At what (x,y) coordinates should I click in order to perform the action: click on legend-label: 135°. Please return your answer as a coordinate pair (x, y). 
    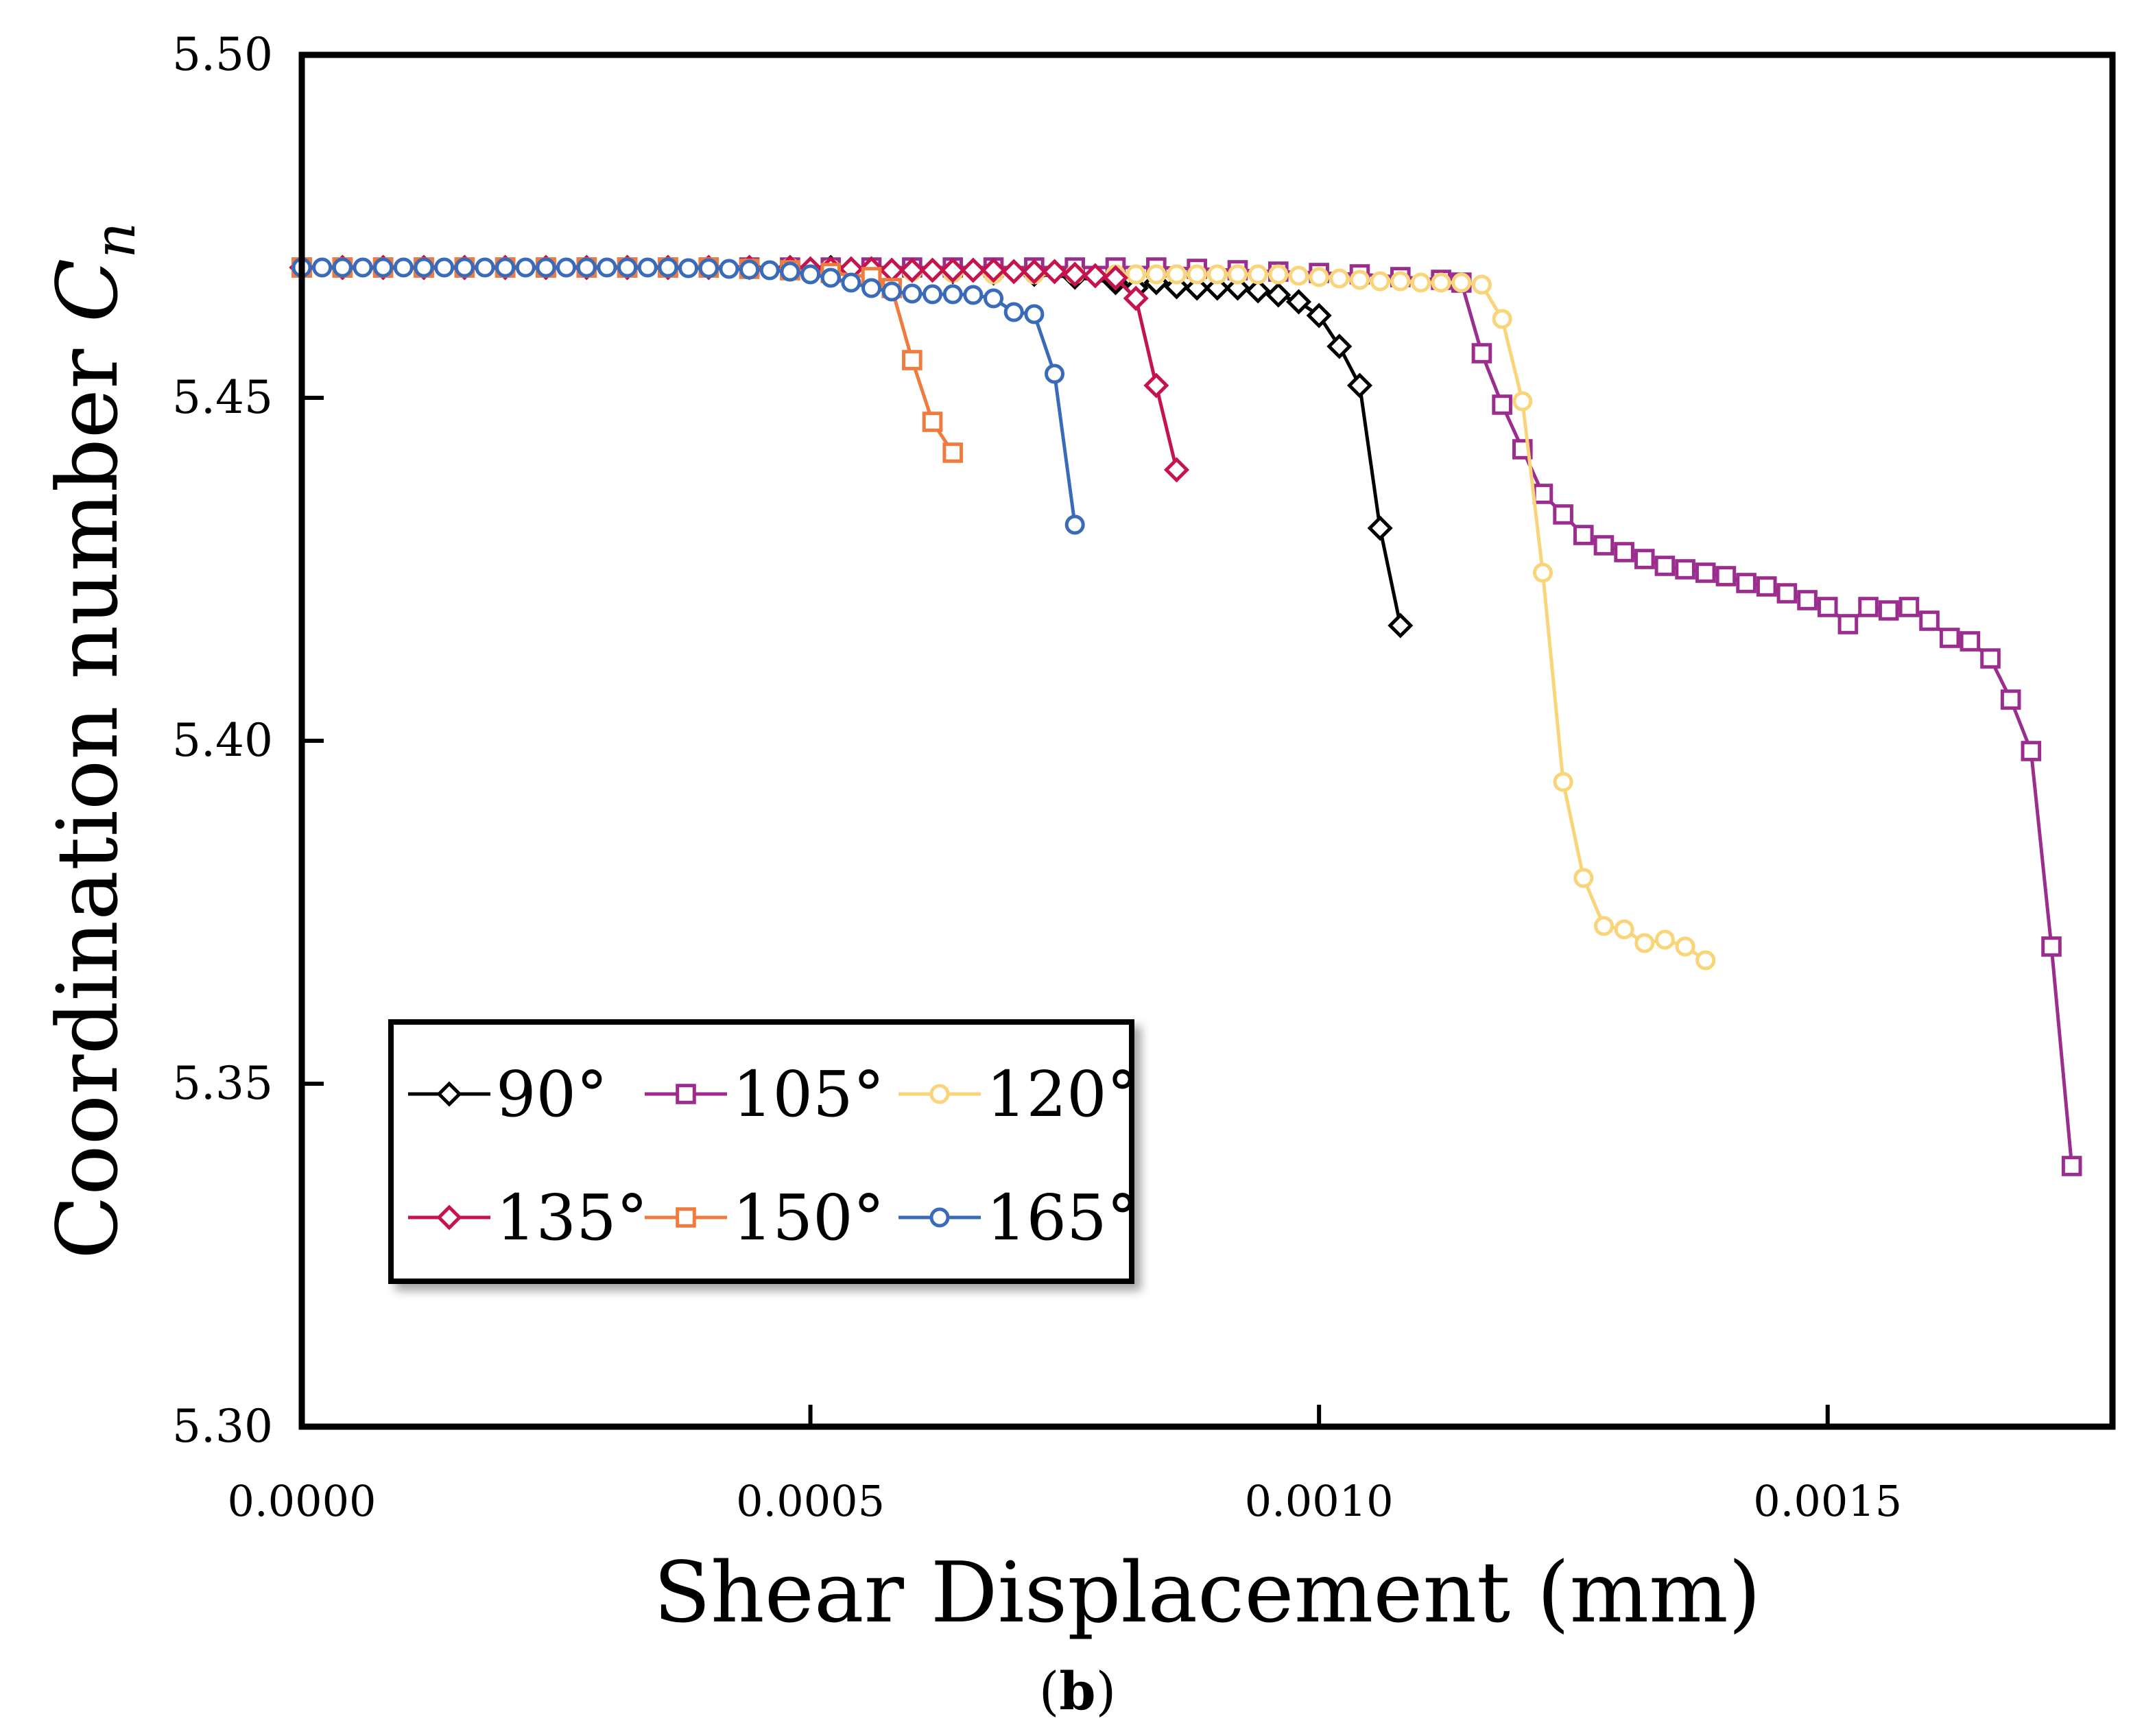
    Looking at the image, I should click on (572, 1218).